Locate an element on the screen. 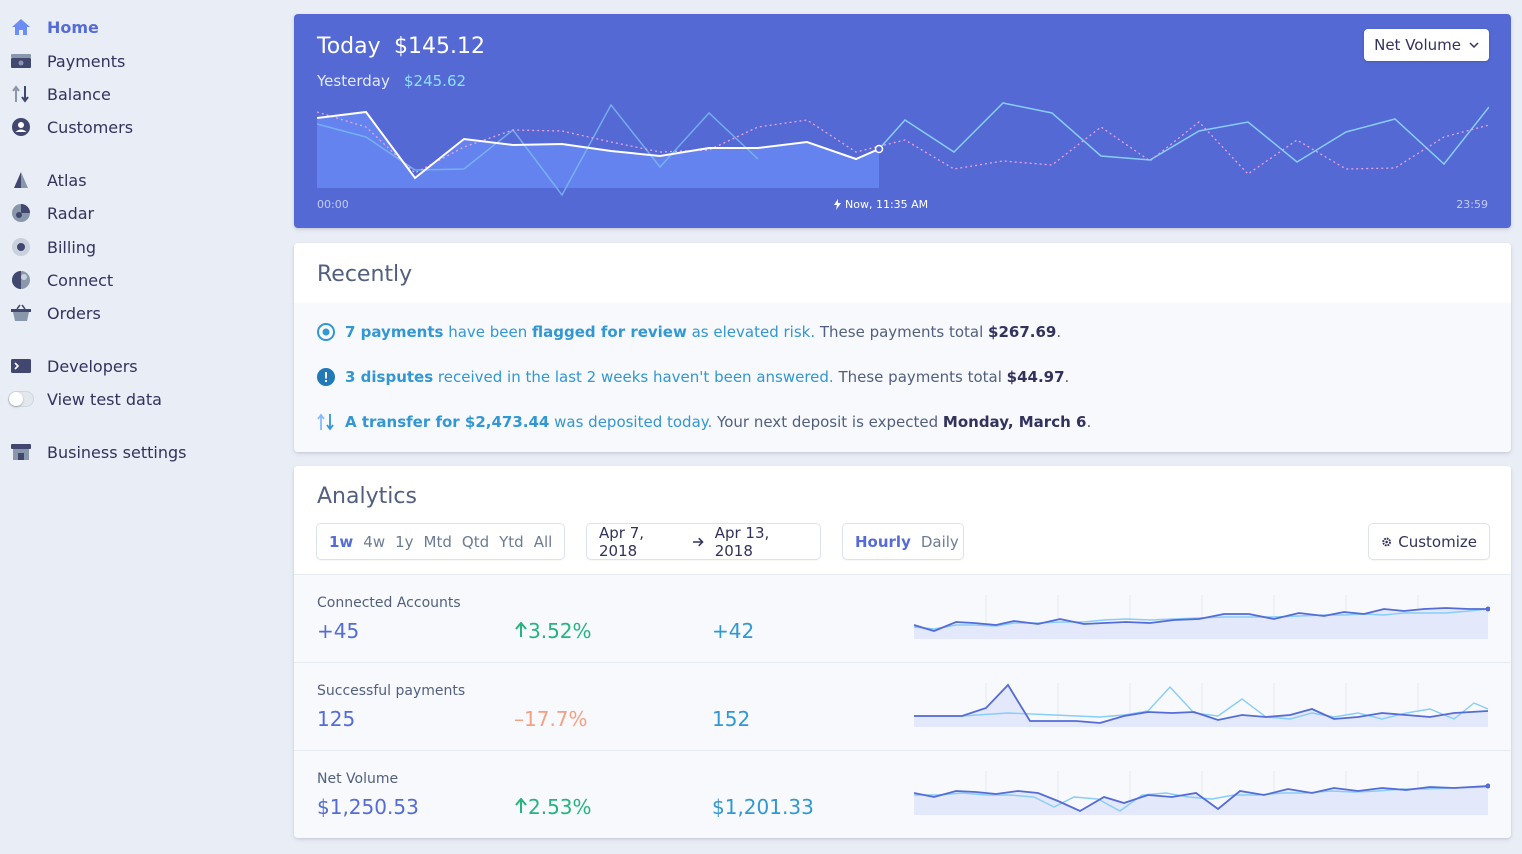 This screenshot has width=1522, height=854. gear-icon is located at coordinates (1386, 541).